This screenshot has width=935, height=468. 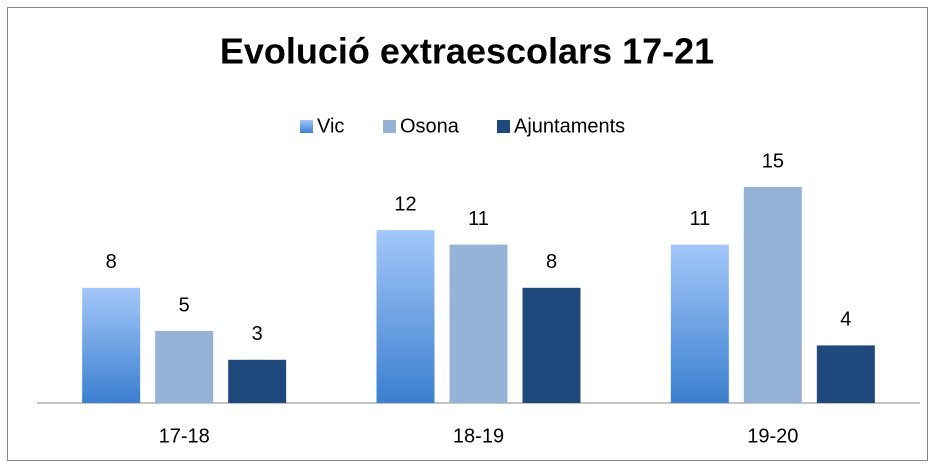 I want to click on x-tick-label: 17-18, so click(x=184, y=436).